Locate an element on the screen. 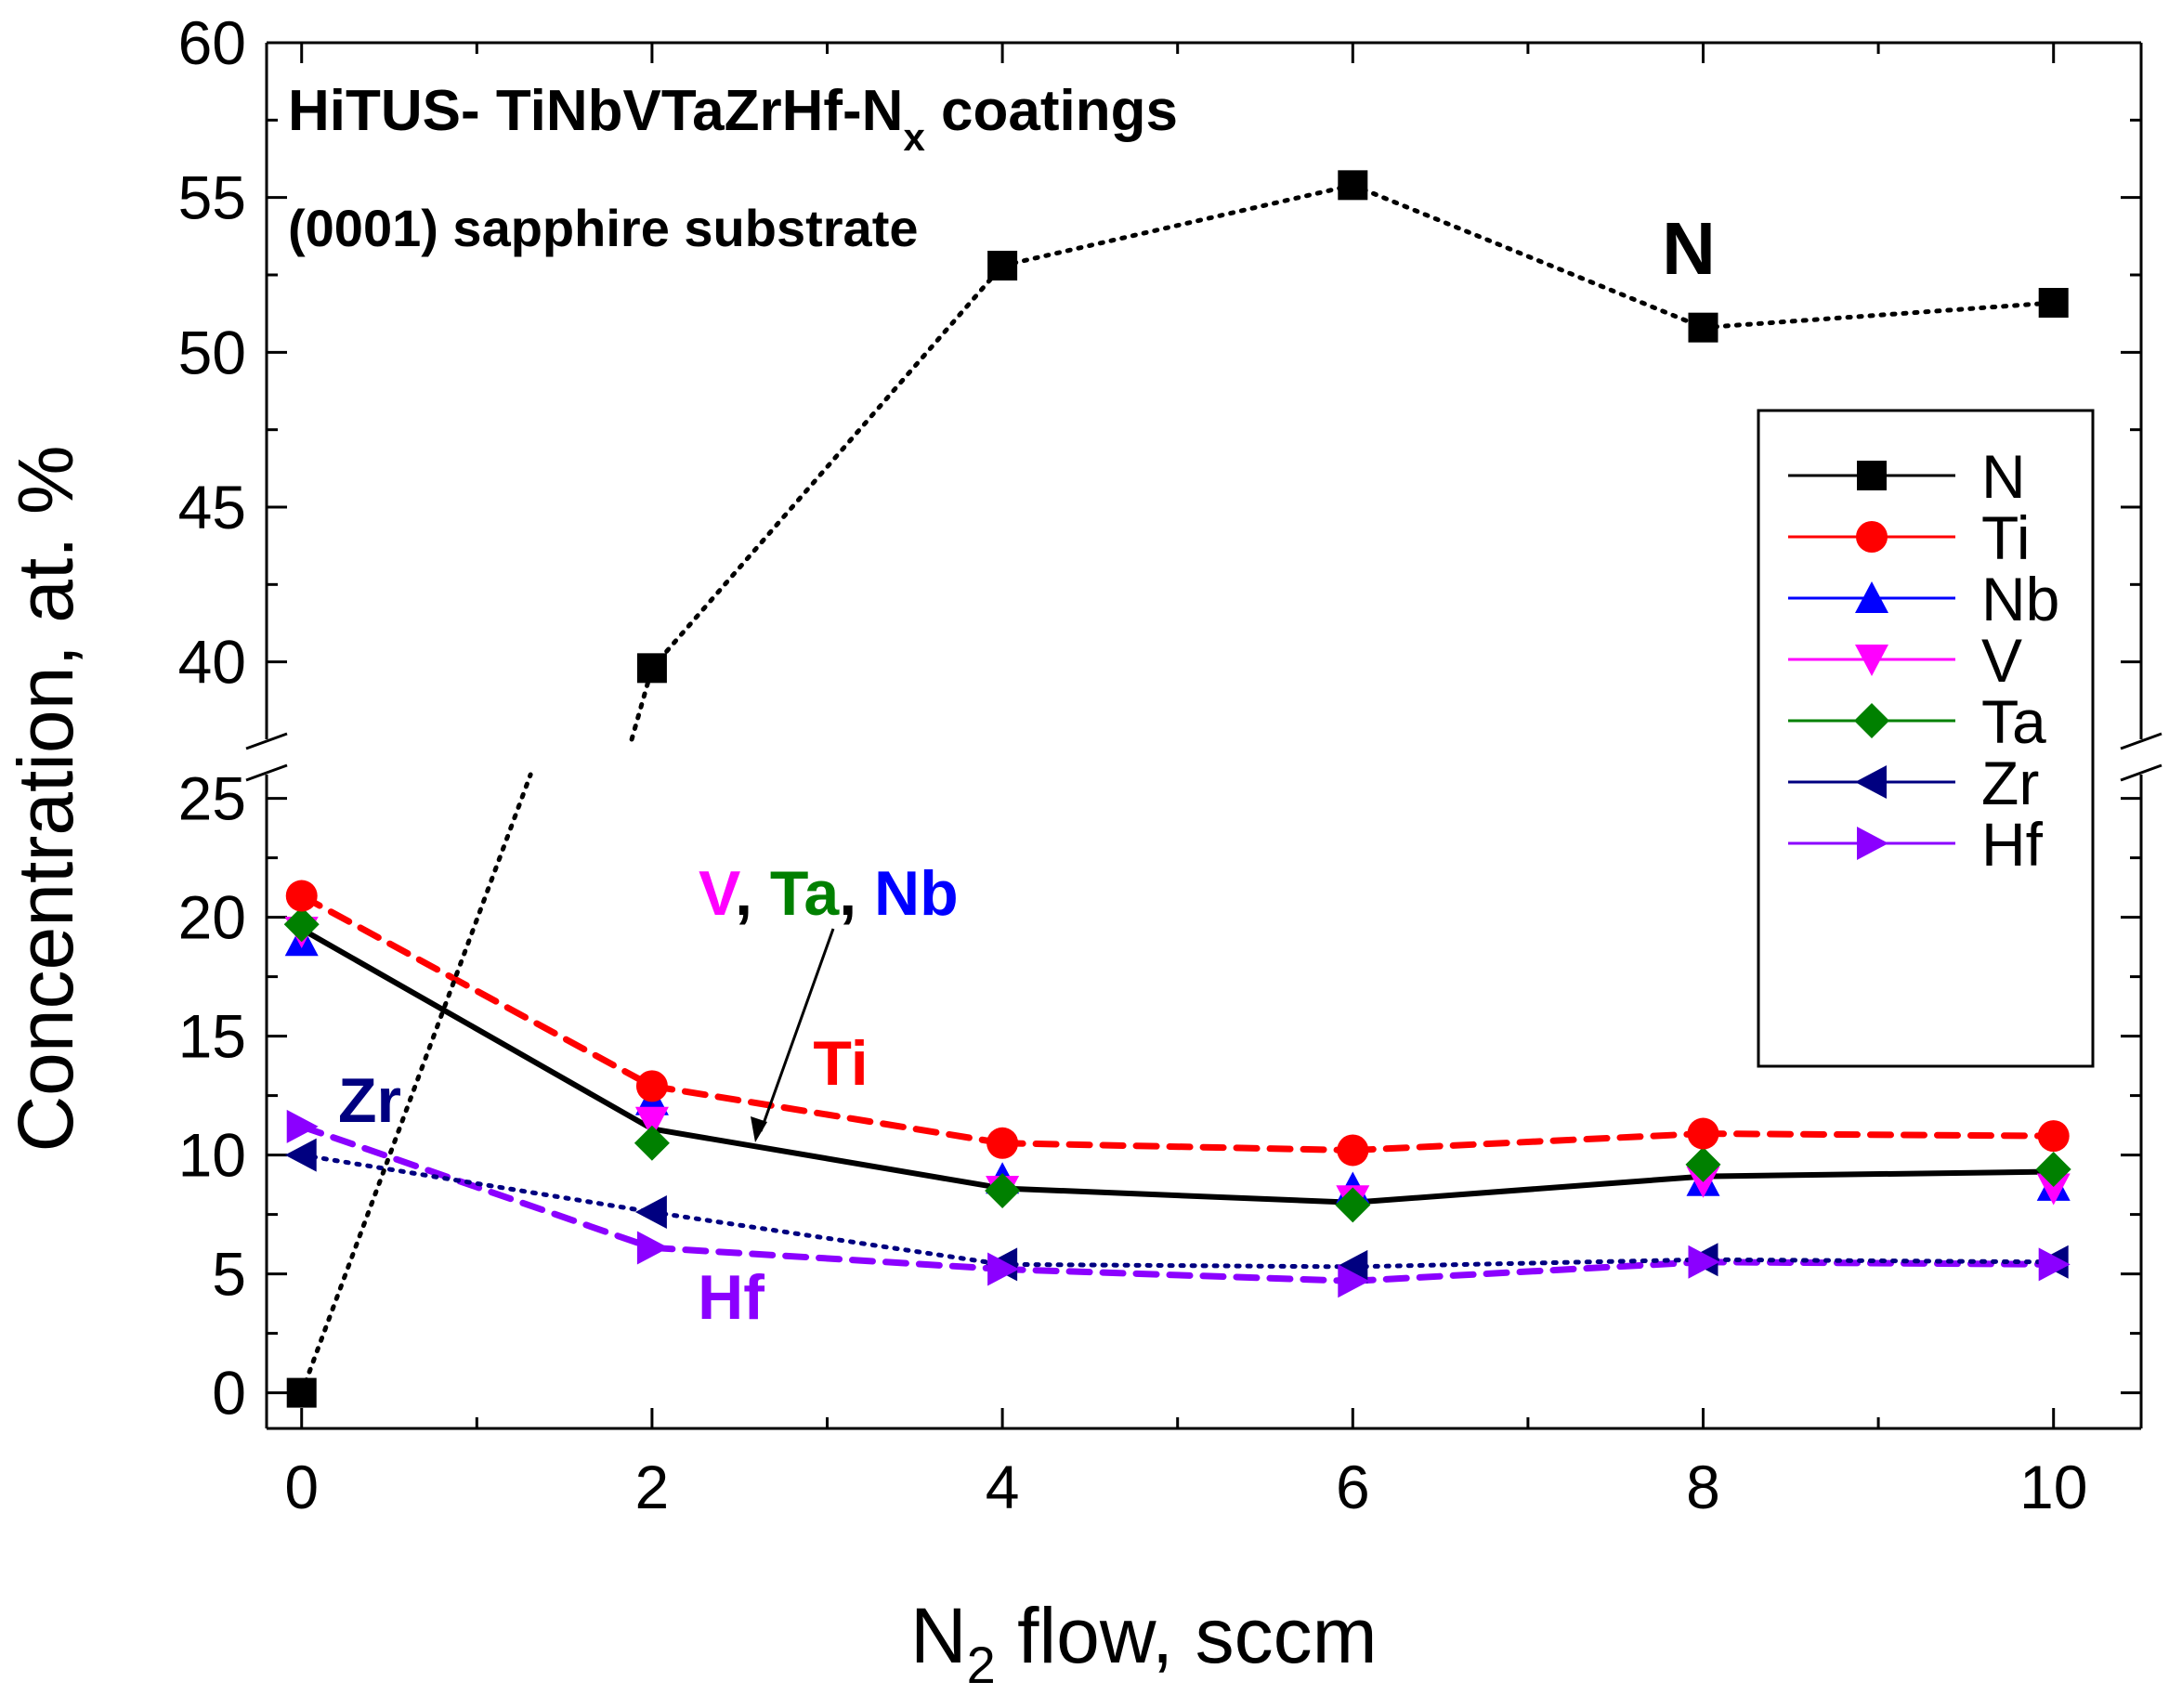  annotation-n: N is located at coordinates (1689, 248).